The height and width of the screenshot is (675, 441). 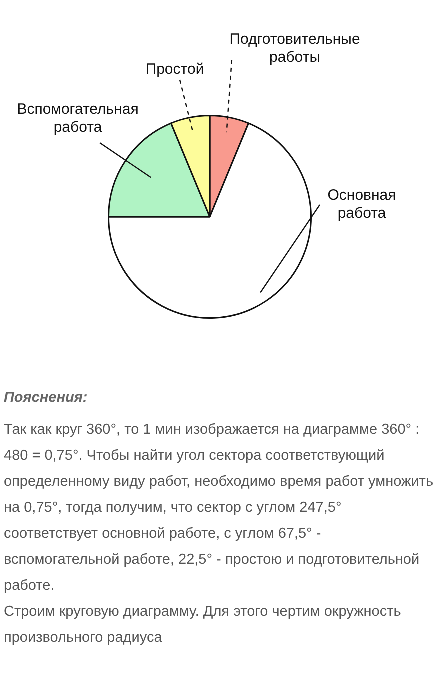 What do you see at coordinates (46, 398) in the screenshot?
I see `text: Пояснения:` at bounding box center [46, 398].